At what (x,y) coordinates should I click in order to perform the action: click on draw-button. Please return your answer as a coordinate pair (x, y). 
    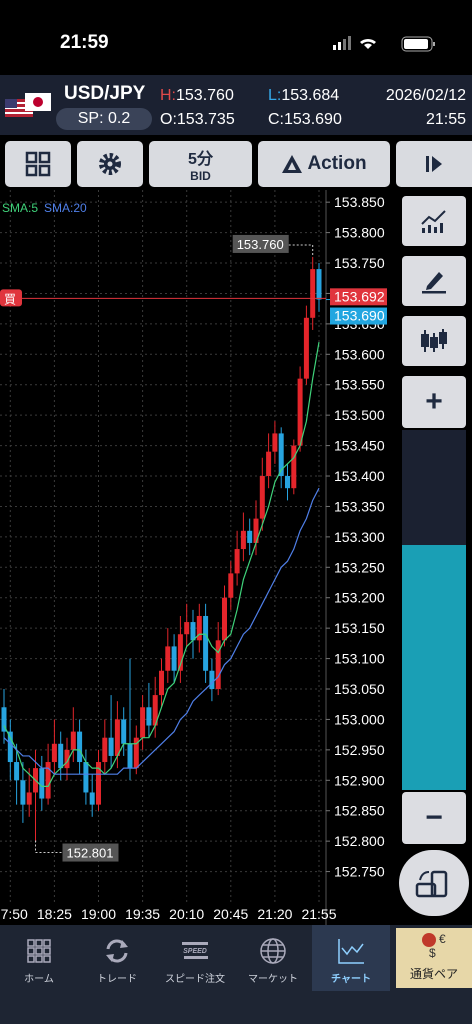
    Looking at the image, I should click on (434, 281).